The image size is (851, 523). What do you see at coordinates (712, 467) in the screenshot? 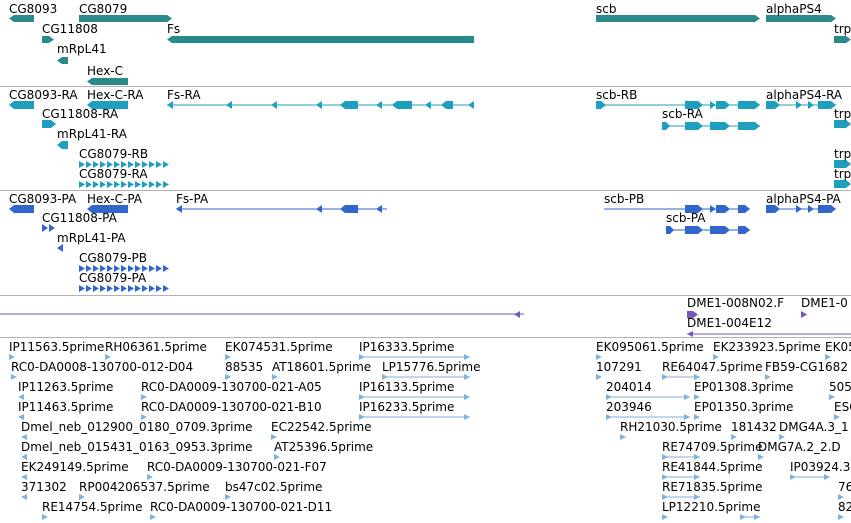
I see `est-label: RE41844.5prime` at bounding box center [712, 467].